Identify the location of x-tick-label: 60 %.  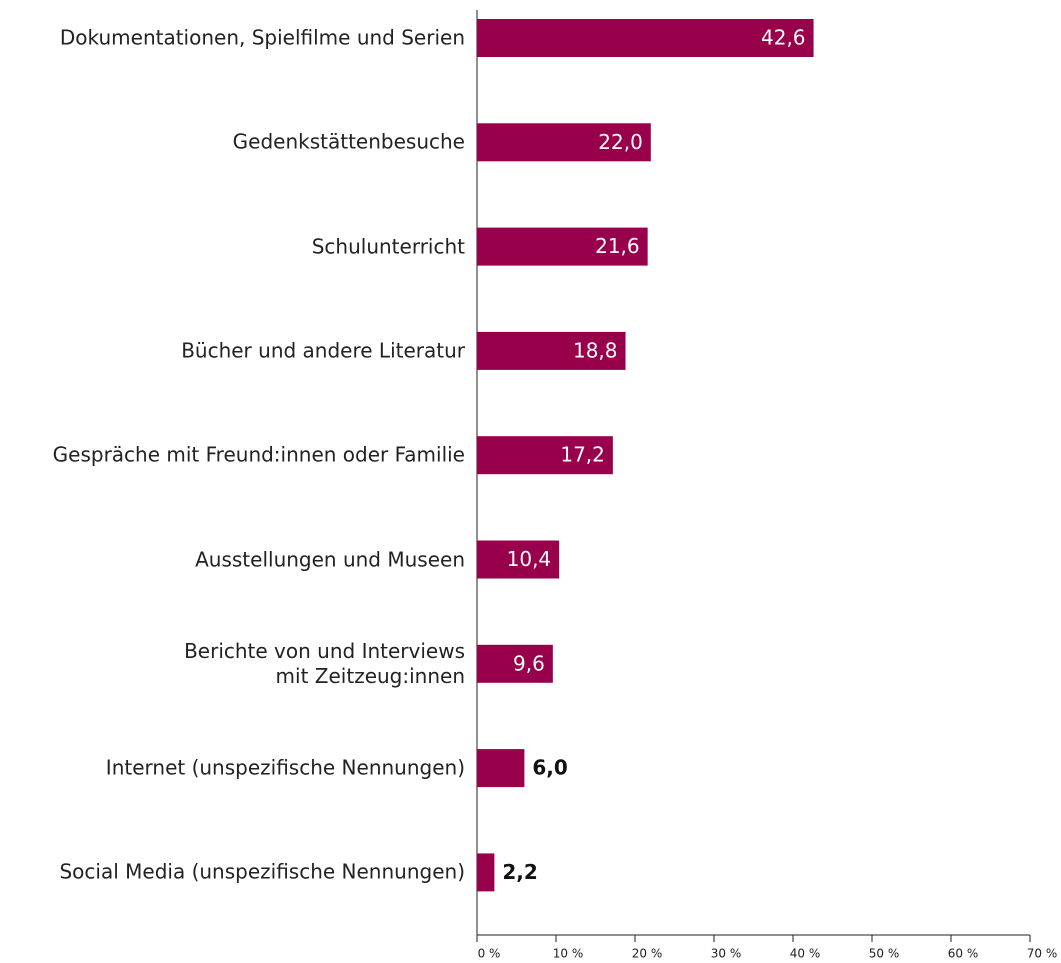
(963, 954).